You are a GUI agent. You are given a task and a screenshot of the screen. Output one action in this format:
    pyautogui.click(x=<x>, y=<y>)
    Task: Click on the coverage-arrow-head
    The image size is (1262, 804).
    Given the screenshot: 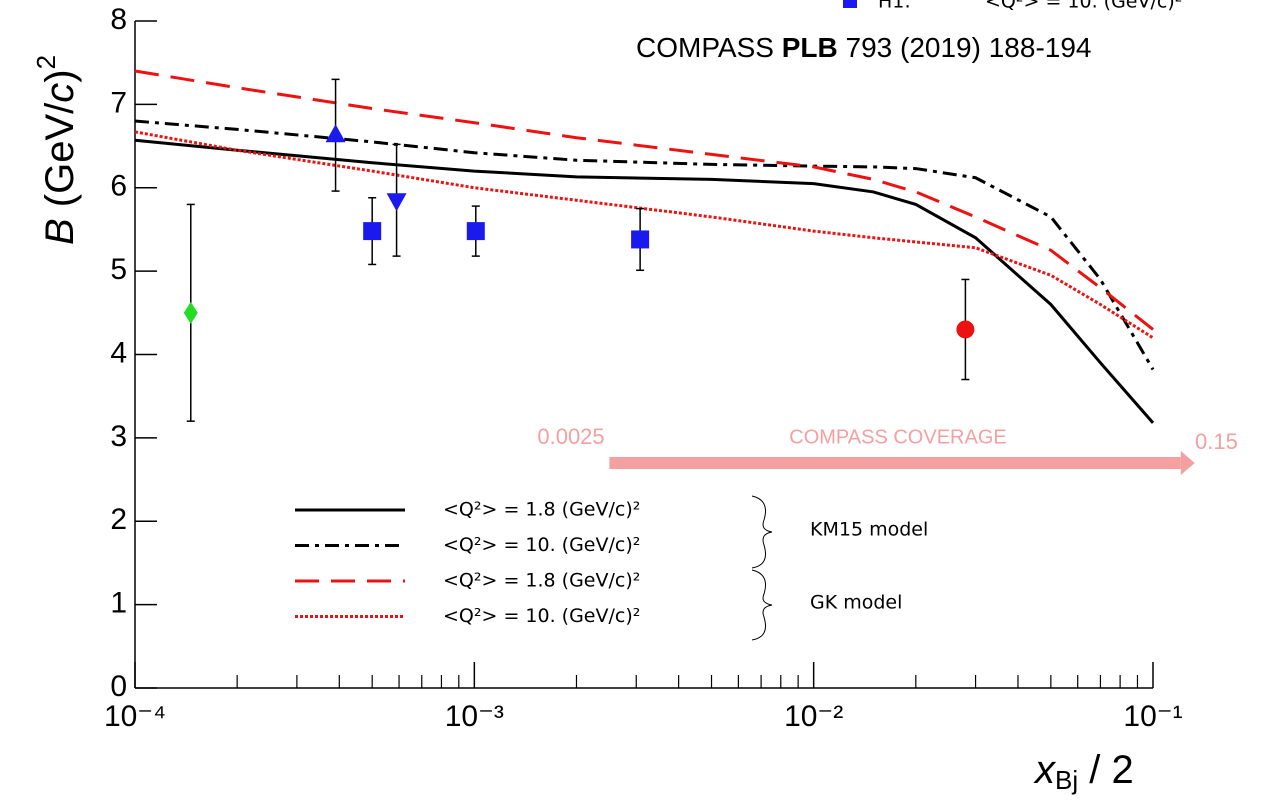 What is the action you would take?
    pyautogui.click(x=1187, y=463)
    